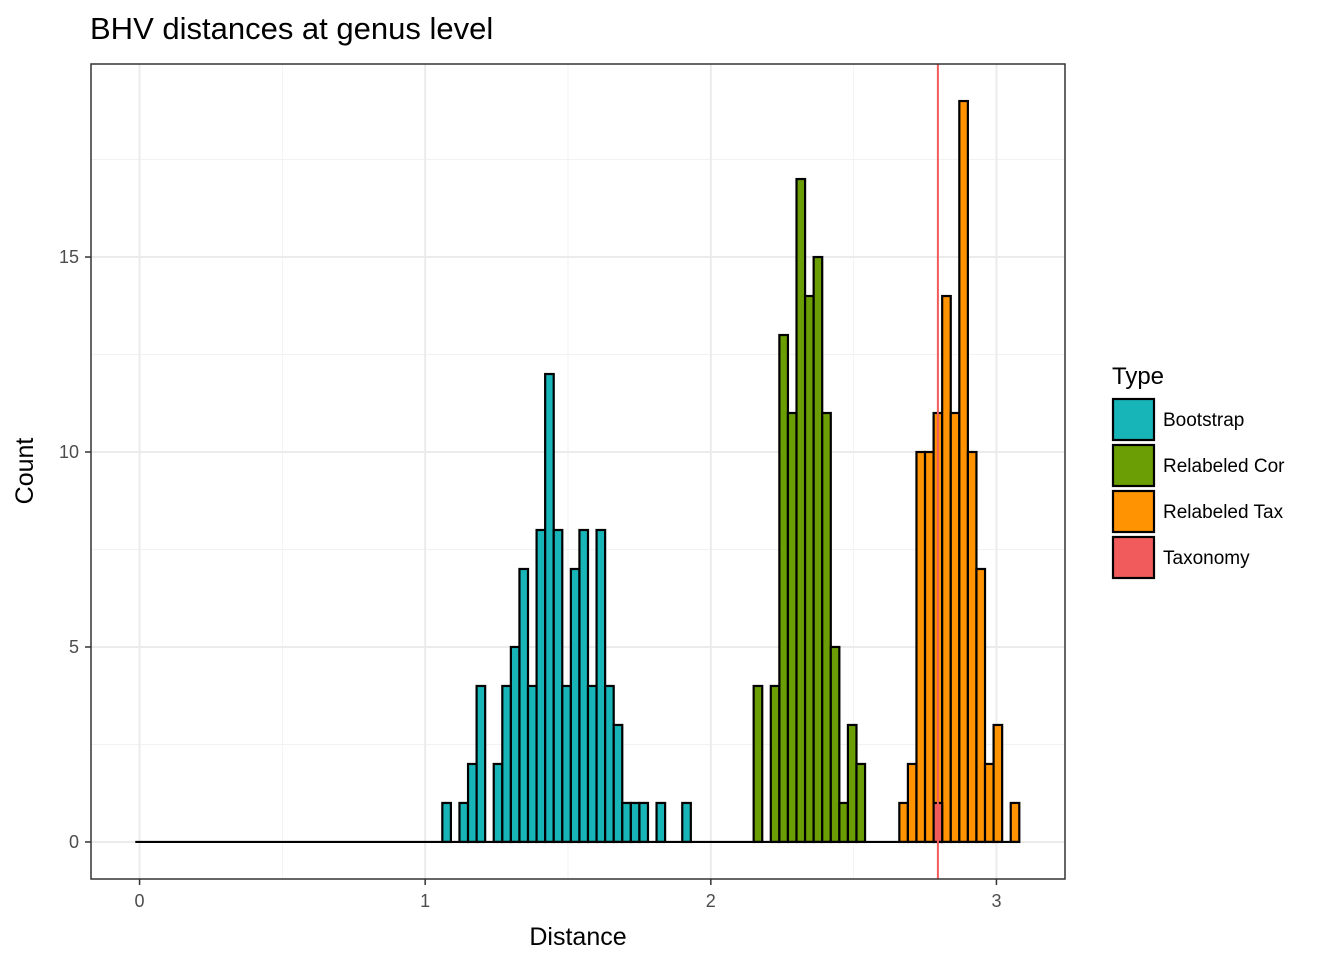  Describe the element at coordinates (577, 937) in the screenshot. I see `x-axis-title: Distance` at that location.